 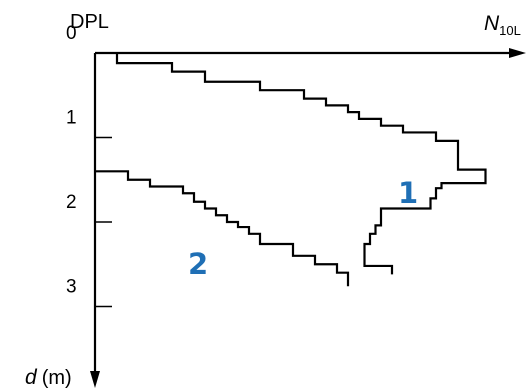 I want to click on y-tick-label-1: 1, so click(x=71, y=118).